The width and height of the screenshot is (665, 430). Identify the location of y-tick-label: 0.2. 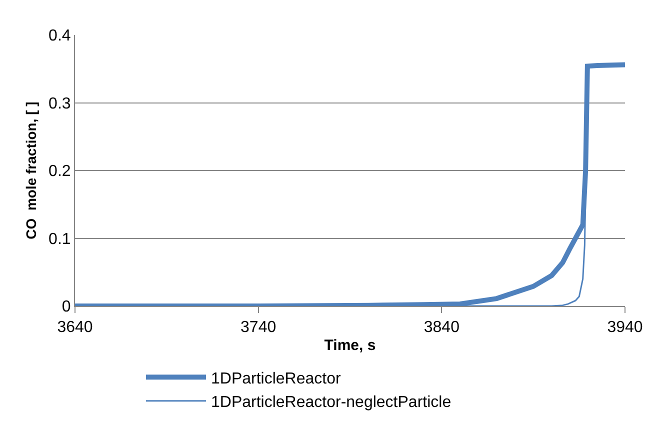
(59, 171).